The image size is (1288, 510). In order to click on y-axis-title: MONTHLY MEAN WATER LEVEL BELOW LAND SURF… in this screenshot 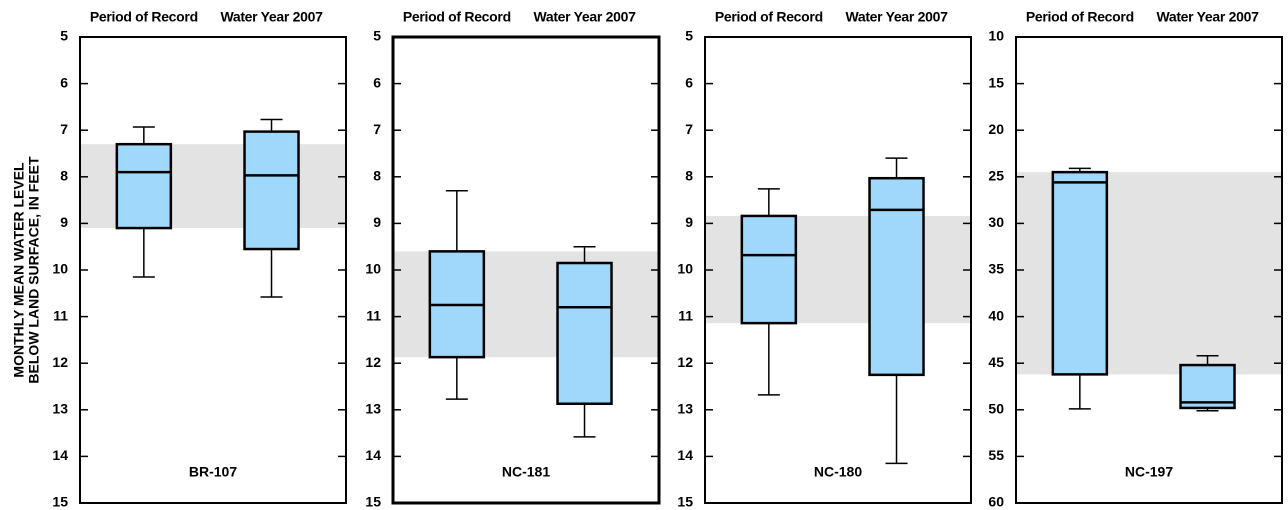, I will do `click(26, 270)`.